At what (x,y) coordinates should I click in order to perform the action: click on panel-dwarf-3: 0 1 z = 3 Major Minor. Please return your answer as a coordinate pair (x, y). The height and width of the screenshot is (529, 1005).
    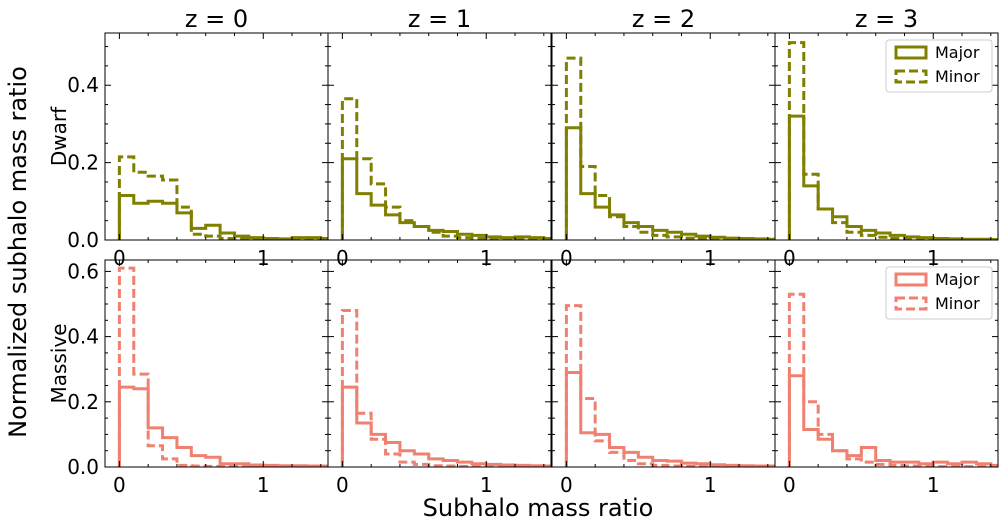
    Looking at the image, I should click on (886, 137).